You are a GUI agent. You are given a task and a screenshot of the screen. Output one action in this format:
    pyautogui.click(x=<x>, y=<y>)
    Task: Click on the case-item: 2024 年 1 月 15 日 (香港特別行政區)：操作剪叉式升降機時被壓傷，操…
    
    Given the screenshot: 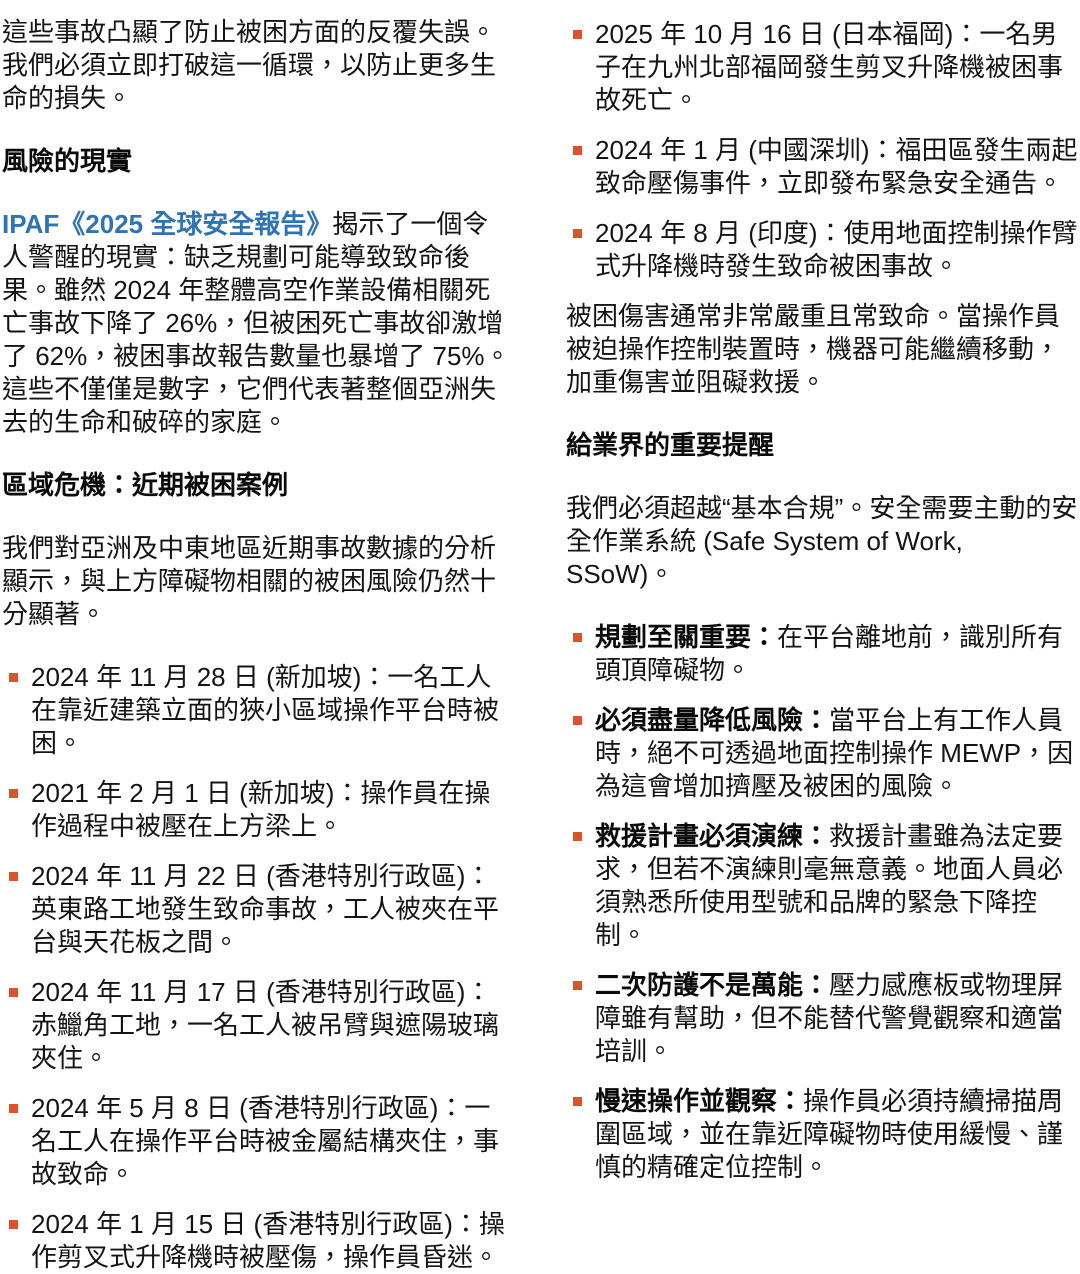 What is the action you would take?
    pyautogui.click(x=258, y=1241)
    